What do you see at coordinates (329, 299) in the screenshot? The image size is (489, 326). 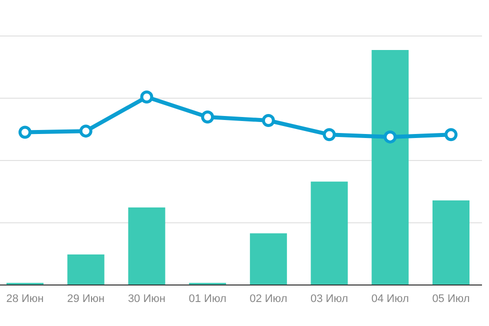 I see `x-tick-label: 03 Июл` at bounding box center [329, 299].